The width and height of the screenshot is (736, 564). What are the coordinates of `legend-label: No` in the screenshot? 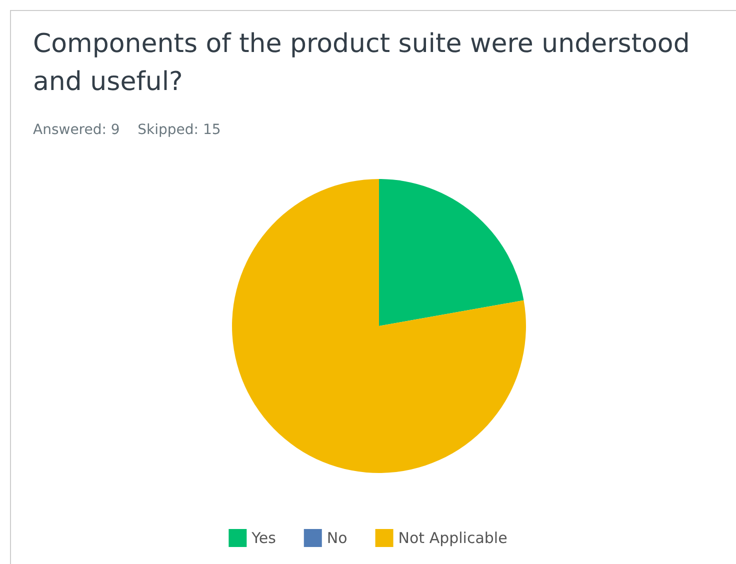 It's located at (337, 538).